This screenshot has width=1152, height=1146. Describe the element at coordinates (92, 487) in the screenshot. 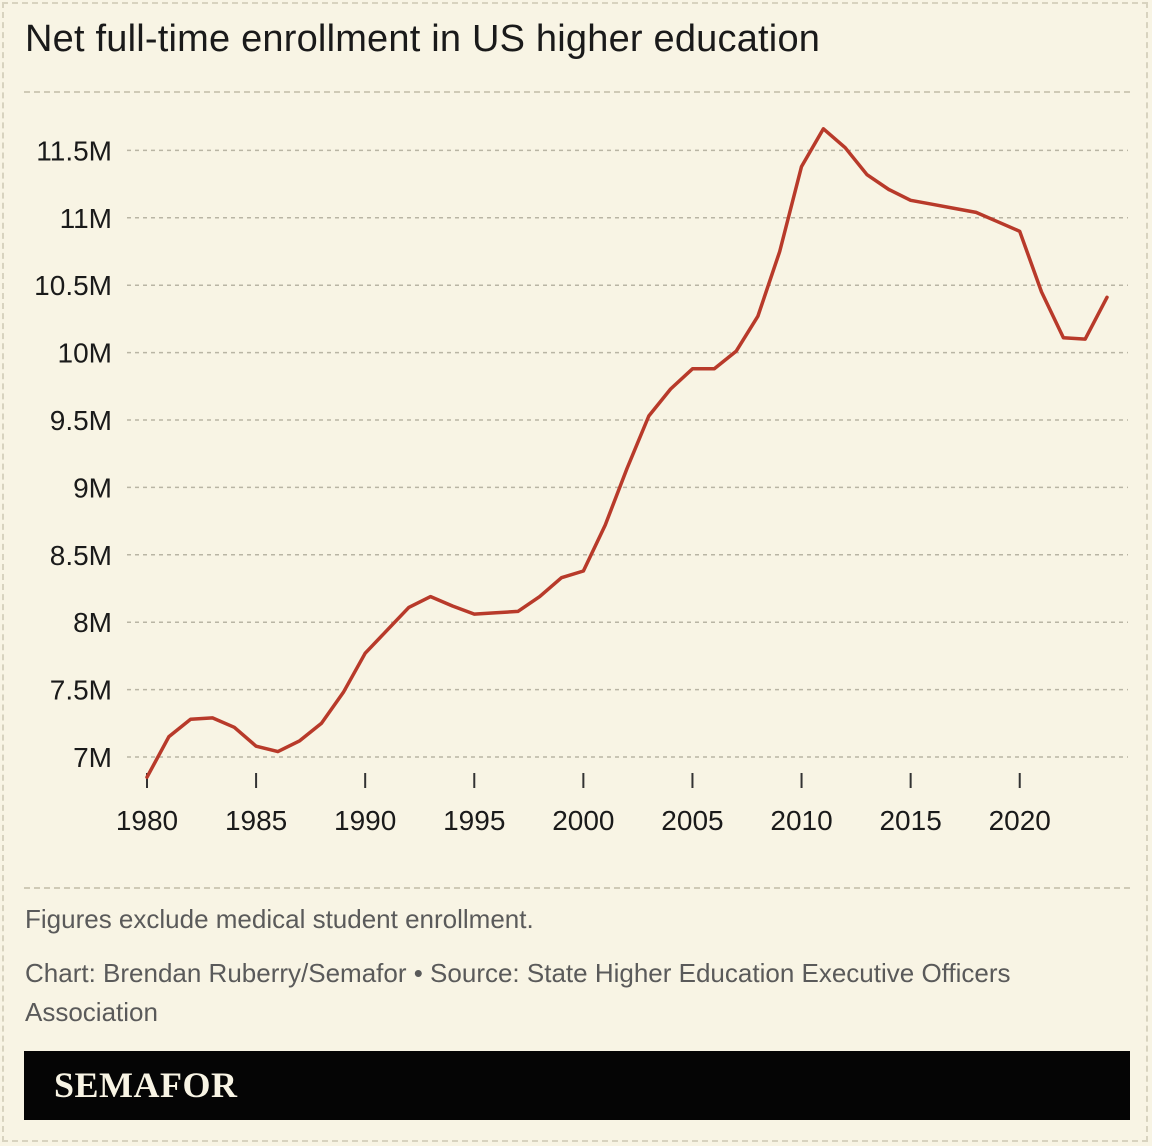

I see `y-tick-label: 9M` at that location.